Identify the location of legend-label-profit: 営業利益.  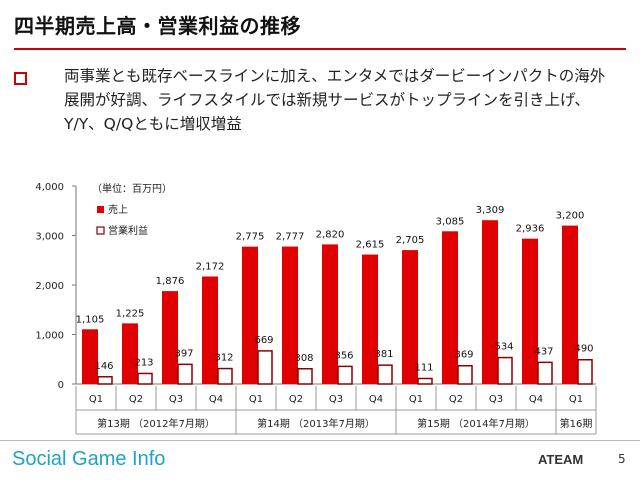
(128, 230).